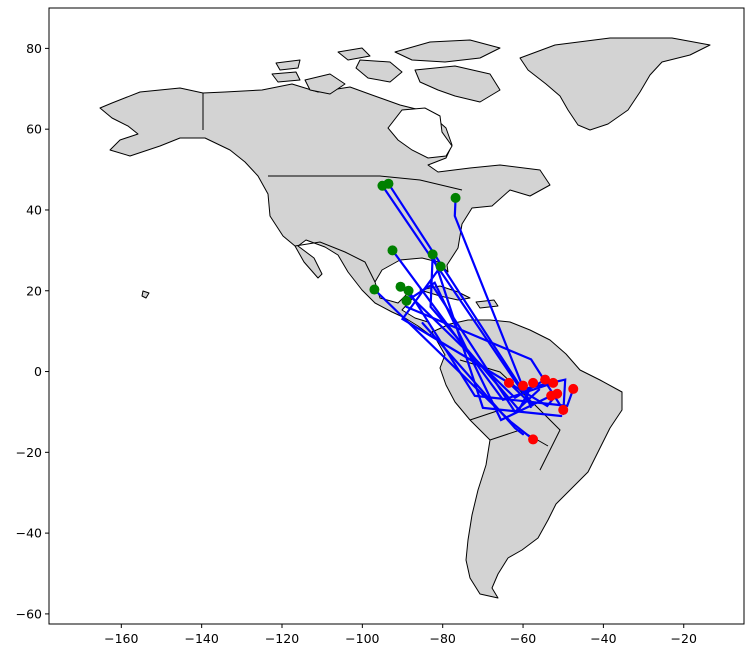 Image resolution: width=755 pixels, height=659 pixels. What do you see at coordinates (32, 331) in the screenshot?
I see `y-axis: −60 −40 −20 0 20 40 60 80` at bounding box center [32, 331].